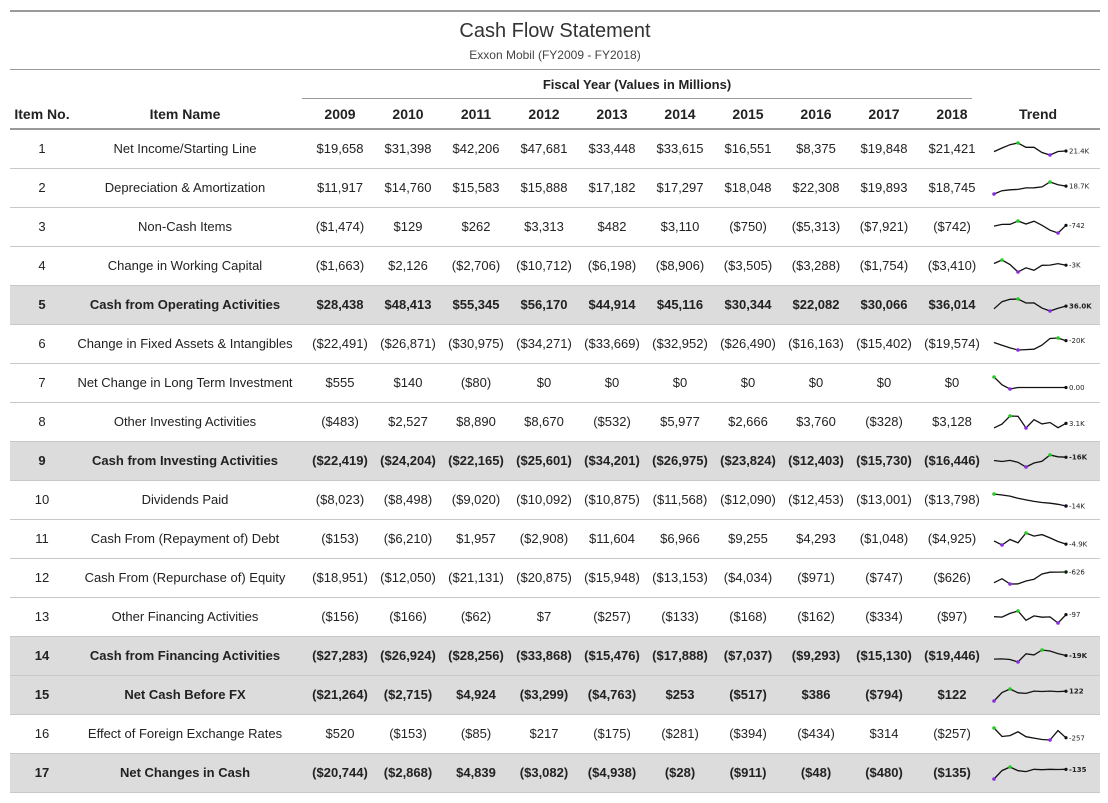 The image size is (1108, 803). I want to click on value-cell-2012: ($33,868), so click(544, 655).